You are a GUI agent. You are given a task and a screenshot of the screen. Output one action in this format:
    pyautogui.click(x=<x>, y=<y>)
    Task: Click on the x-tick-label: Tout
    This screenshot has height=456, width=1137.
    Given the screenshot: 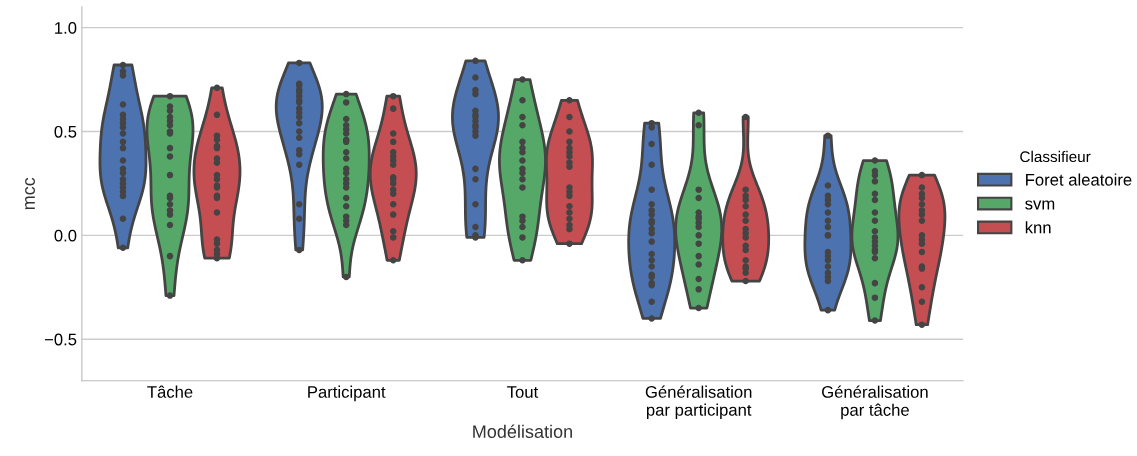 What is the action you would take?
    pyautogui.click(x=523, y=392)
    